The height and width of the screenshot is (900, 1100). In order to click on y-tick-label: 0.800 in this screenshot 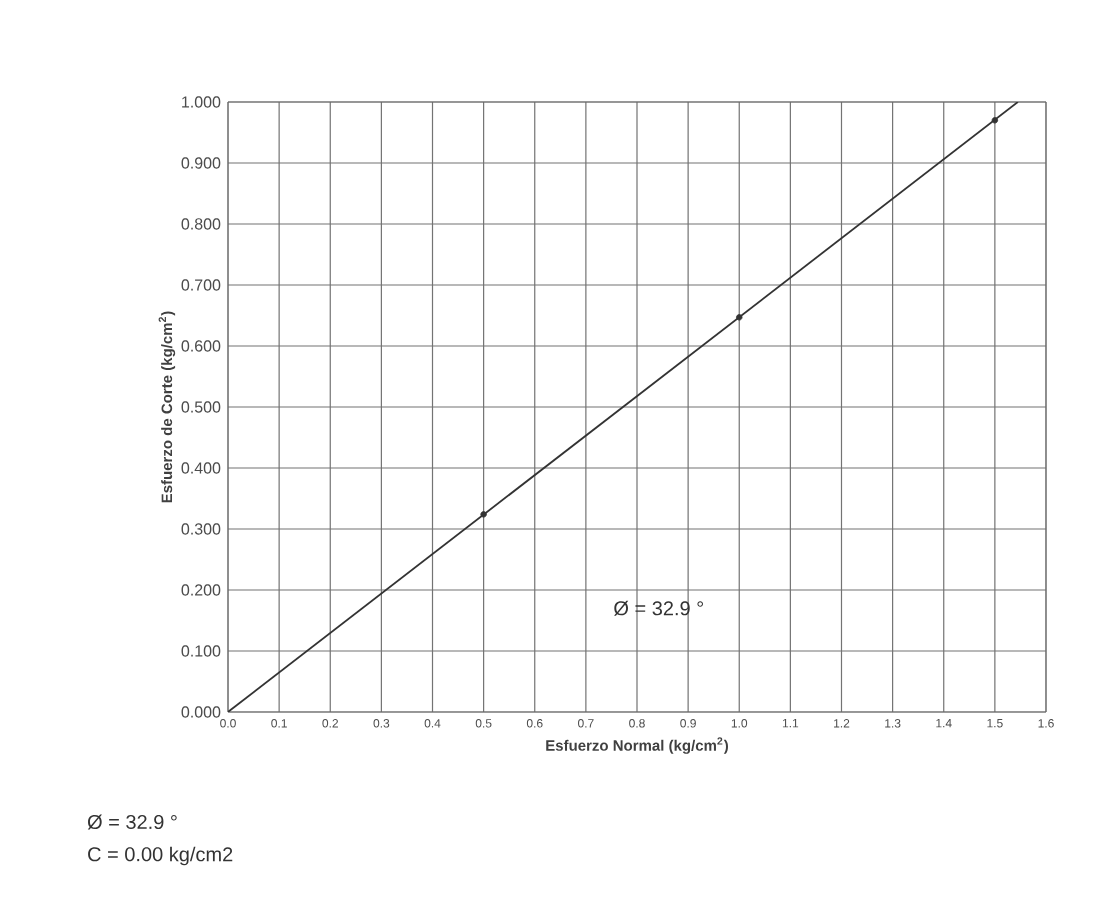, I will do `click(201, 224)`.